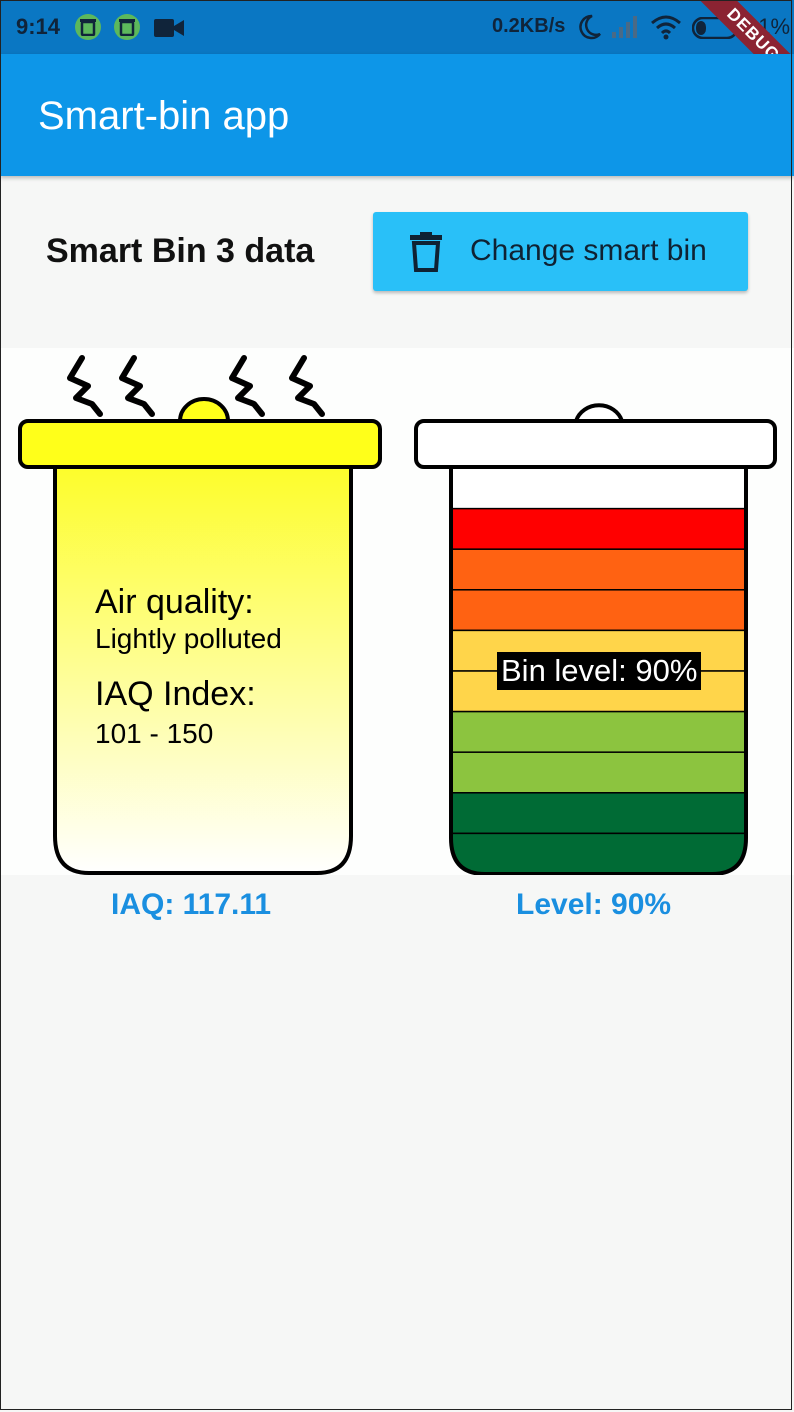 This screenshot has height=1412, width=794. Describe the element at coordinates (590, 29) in the screenshot. I see `moon-icon` at that location.